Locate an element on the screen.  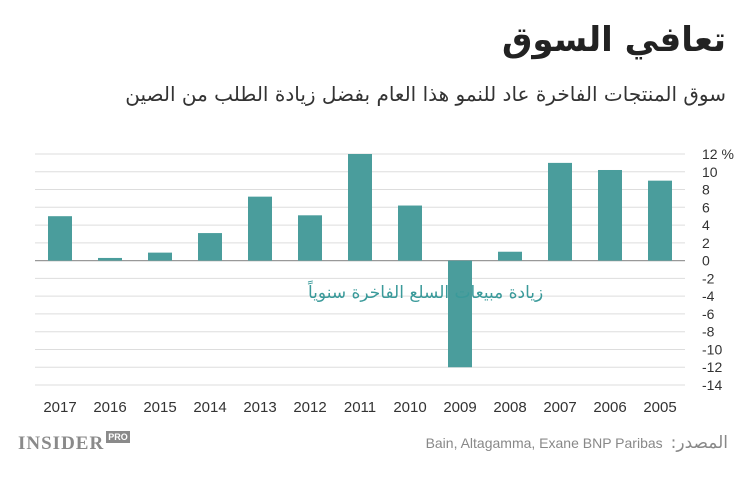
x-tick-label: 2015 is located at coordinates (159, 407).